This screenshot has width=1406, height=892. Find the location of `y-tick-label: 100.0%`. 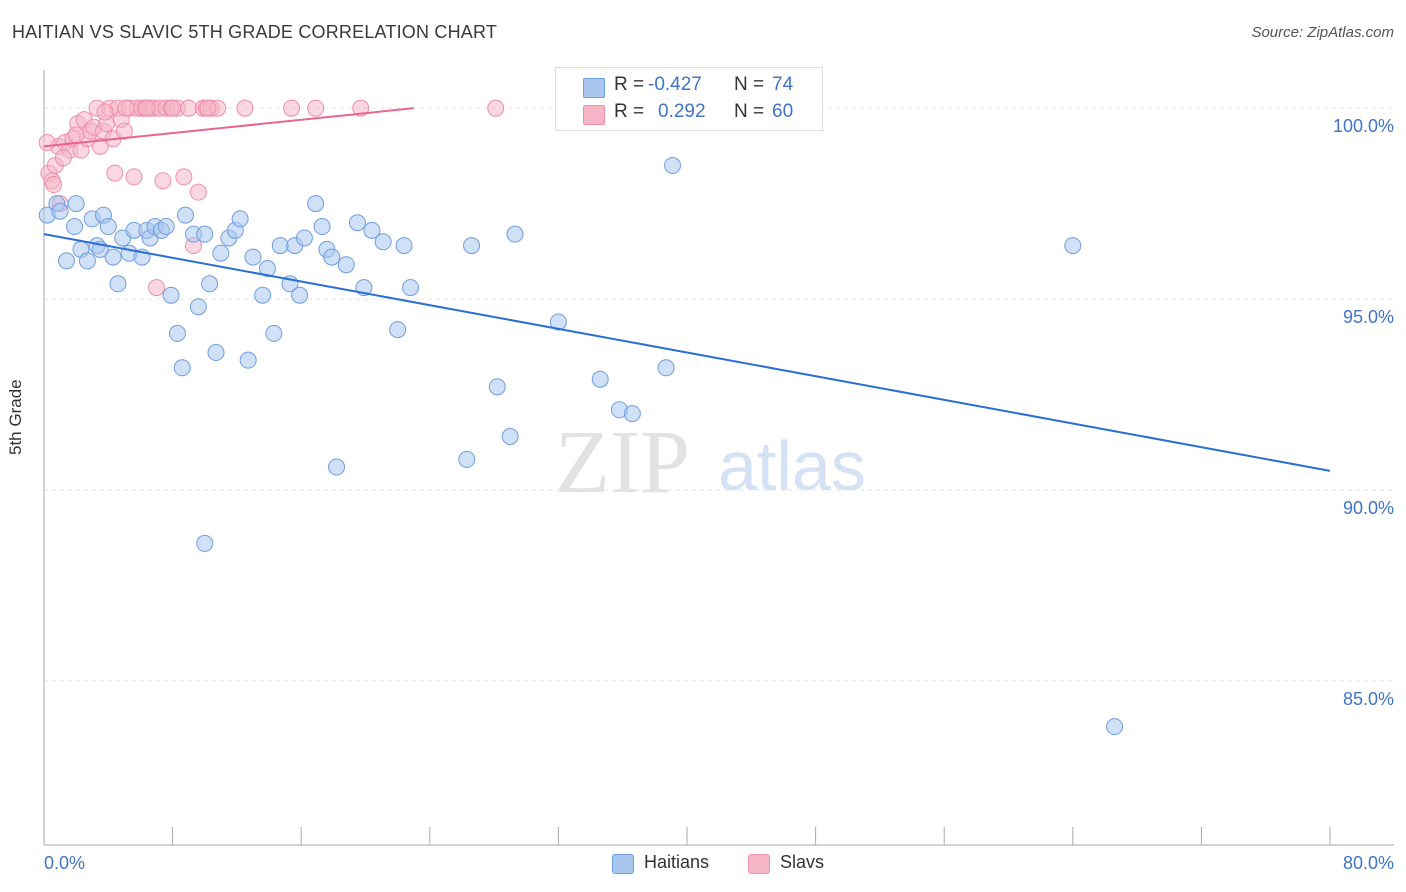

y-tick-label: 100.0% is located at coordinates (1363, 126).